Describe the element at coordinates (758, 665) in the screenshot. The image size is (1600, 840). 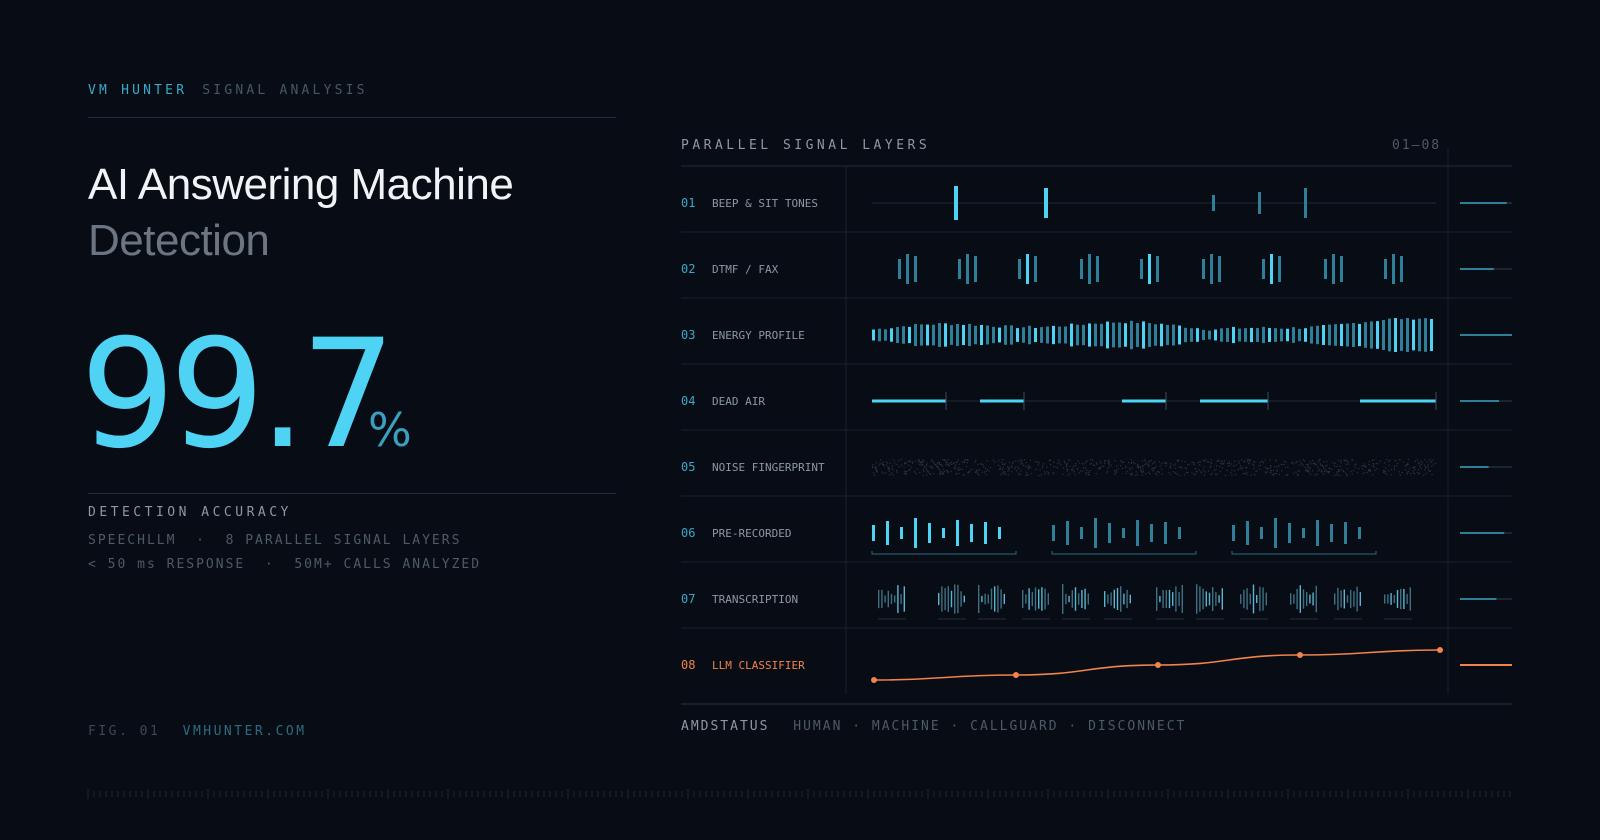
I see `layer-label: LLM CLASSIFIER` at that location.